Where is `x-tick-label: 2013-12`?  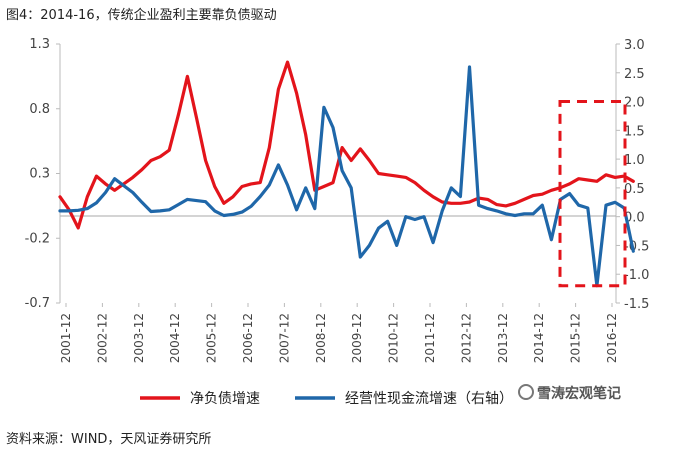
x-tick-label: 2013-12 is located at coordinates (503, 338).